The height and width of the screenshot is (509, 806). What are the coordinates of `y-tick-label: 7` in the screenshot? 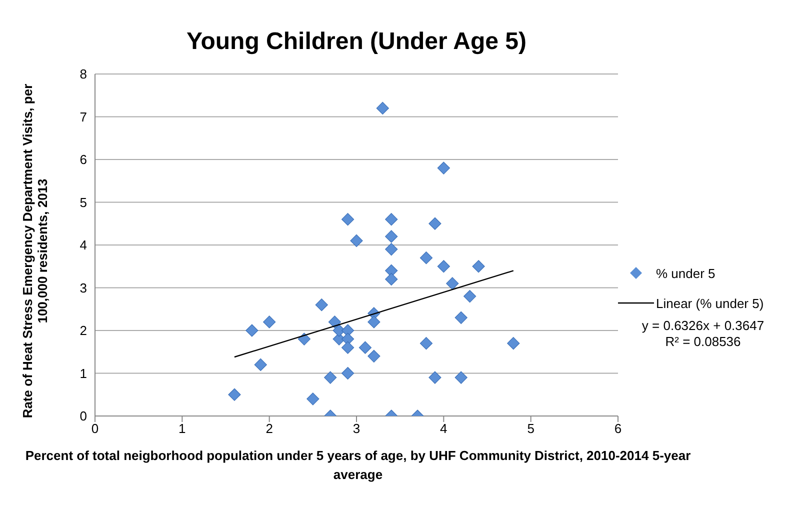 It's located at (83, 116).